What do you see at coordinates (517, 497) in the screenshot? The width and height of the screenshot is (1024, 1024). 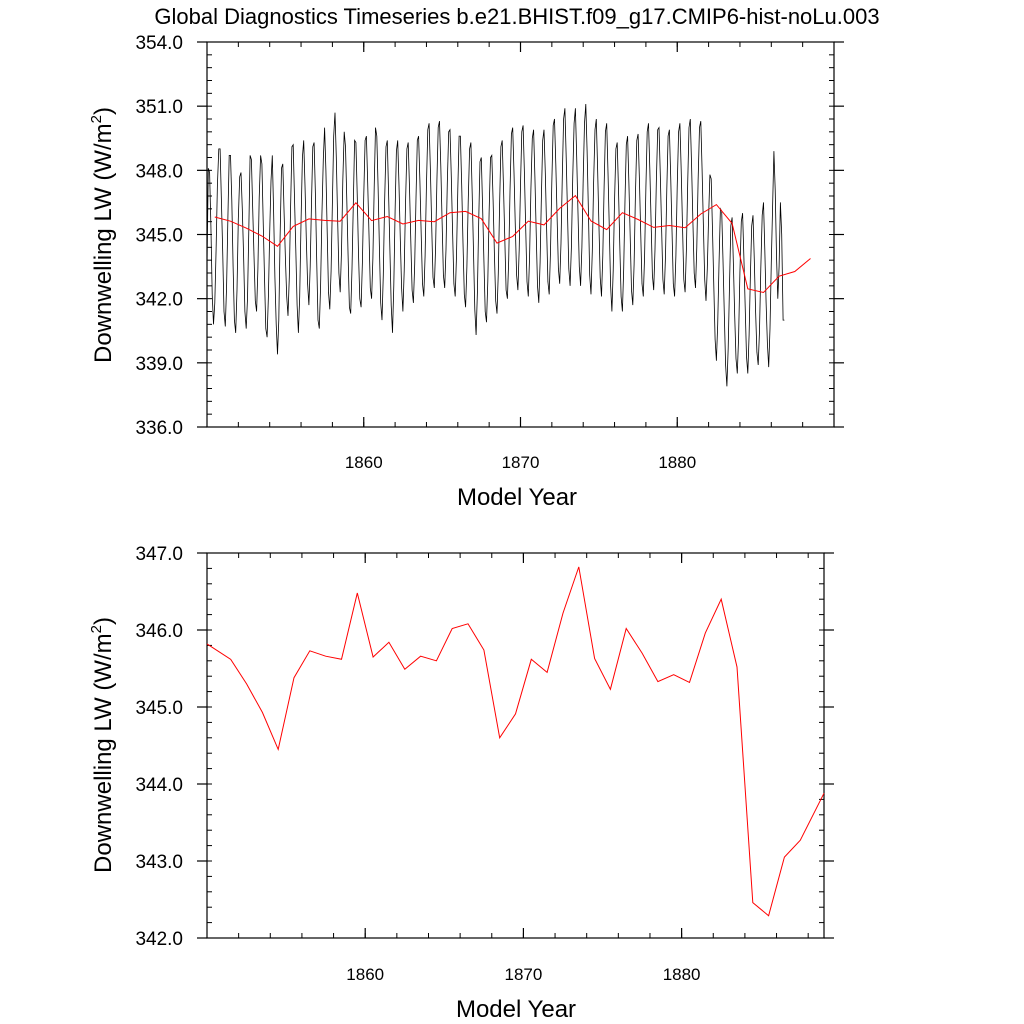 I see `x-axis-label-top: Model Year` at bounding box center [517, 497].